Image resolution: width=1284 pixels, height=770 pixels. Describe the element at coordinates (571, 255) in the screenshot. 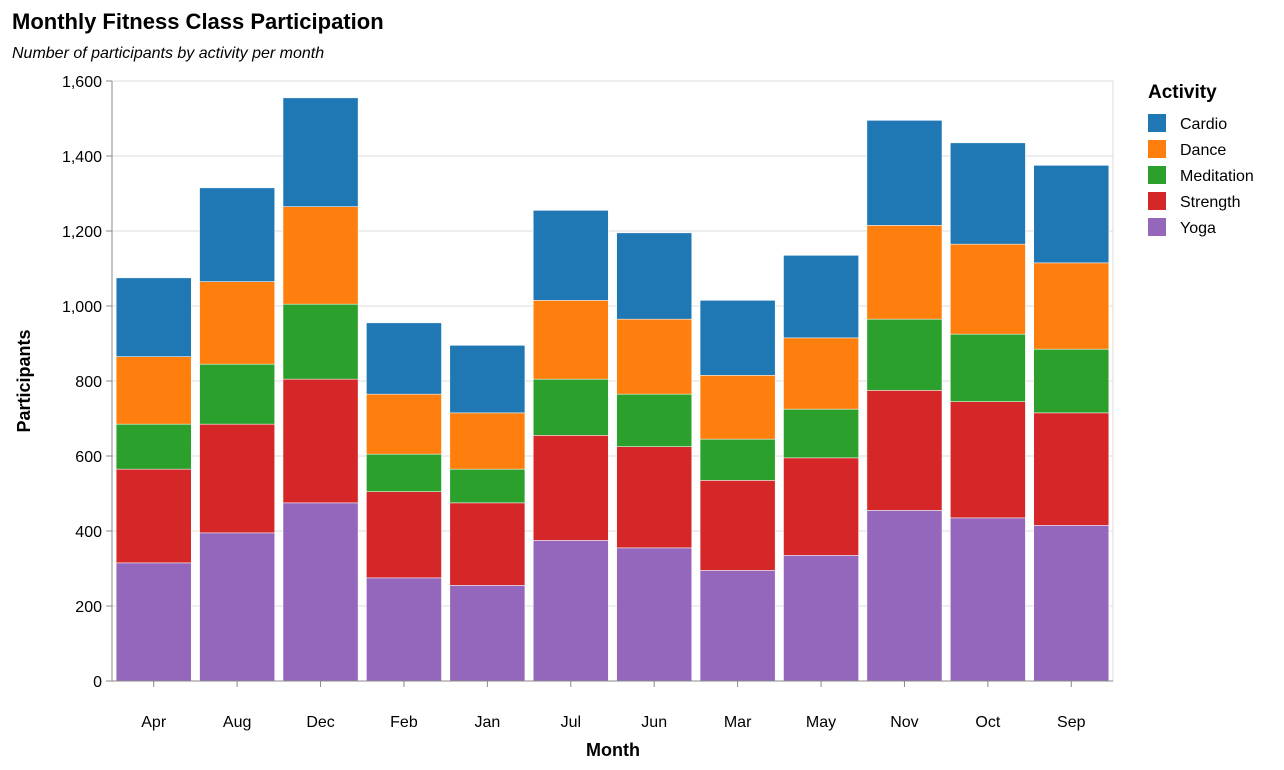

I see `bar-cardio-jul` at that location.